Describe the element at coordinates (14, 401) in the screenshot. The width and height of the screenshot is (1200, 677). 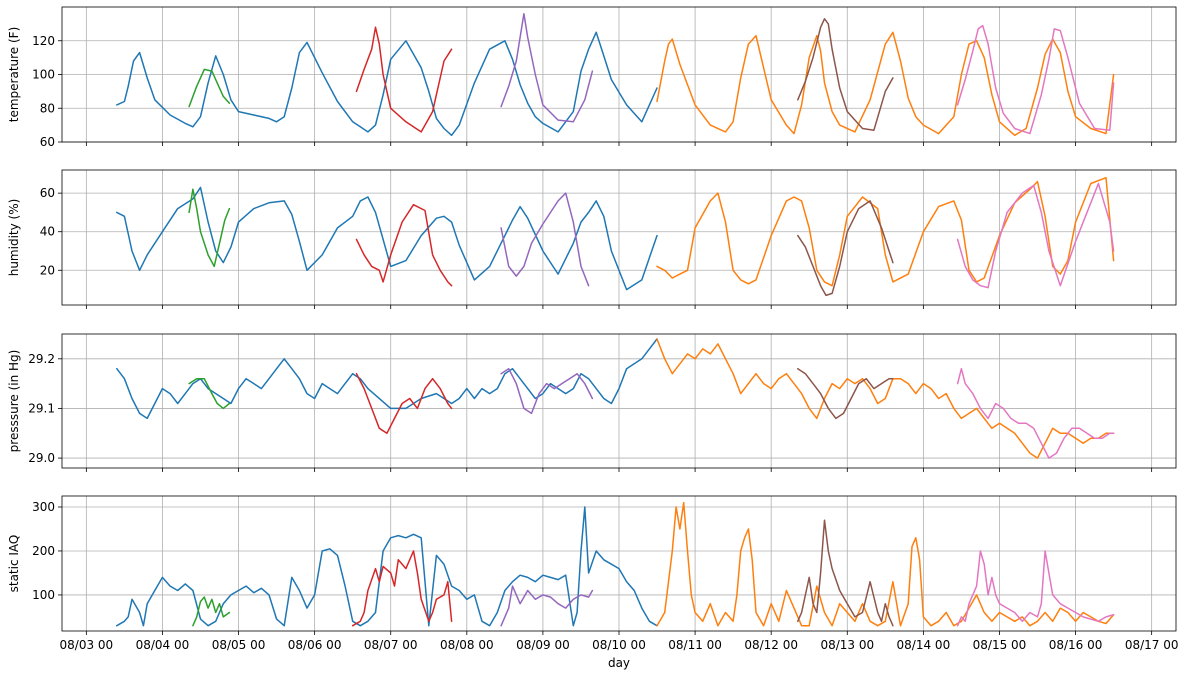
I see `y-axis-label: presssure (in Hg)` at that location.